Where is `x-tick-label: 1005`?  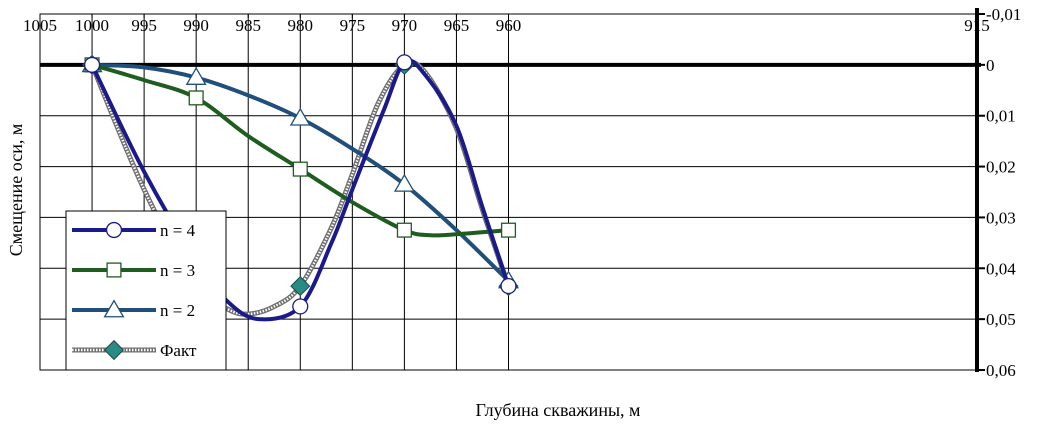
x-tick-label: 1005 is located at coordinates (40, 25).